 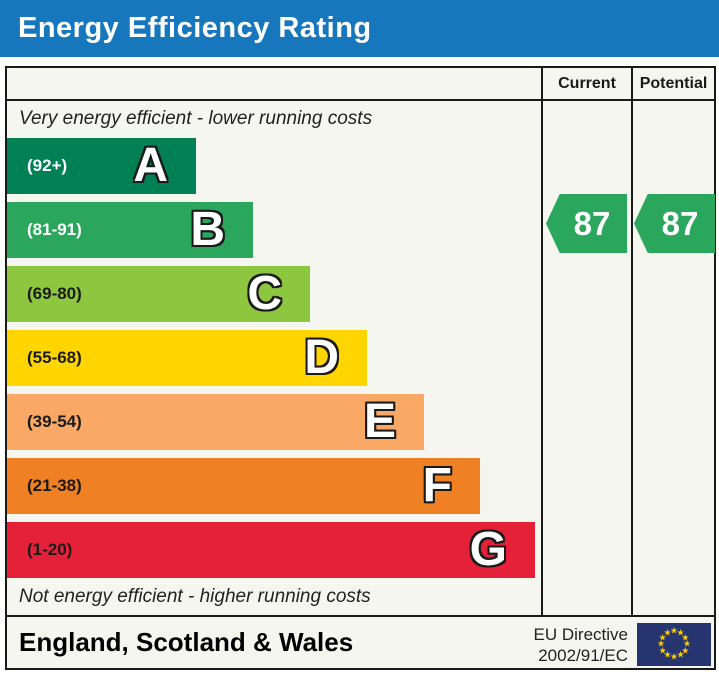 I want to click on band-d-range: (55-68), so click(x=54, y=357).